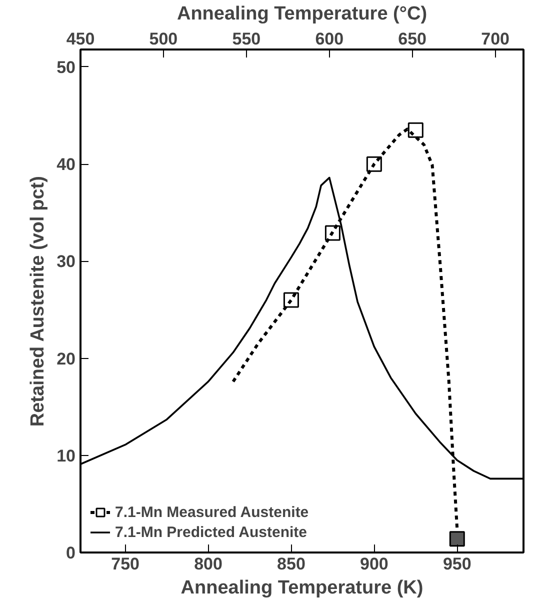 This screenshot has height=601, width=538. I want to click on legend-label: 7.1-Mn Predicted Austenite, so click(211, 532).